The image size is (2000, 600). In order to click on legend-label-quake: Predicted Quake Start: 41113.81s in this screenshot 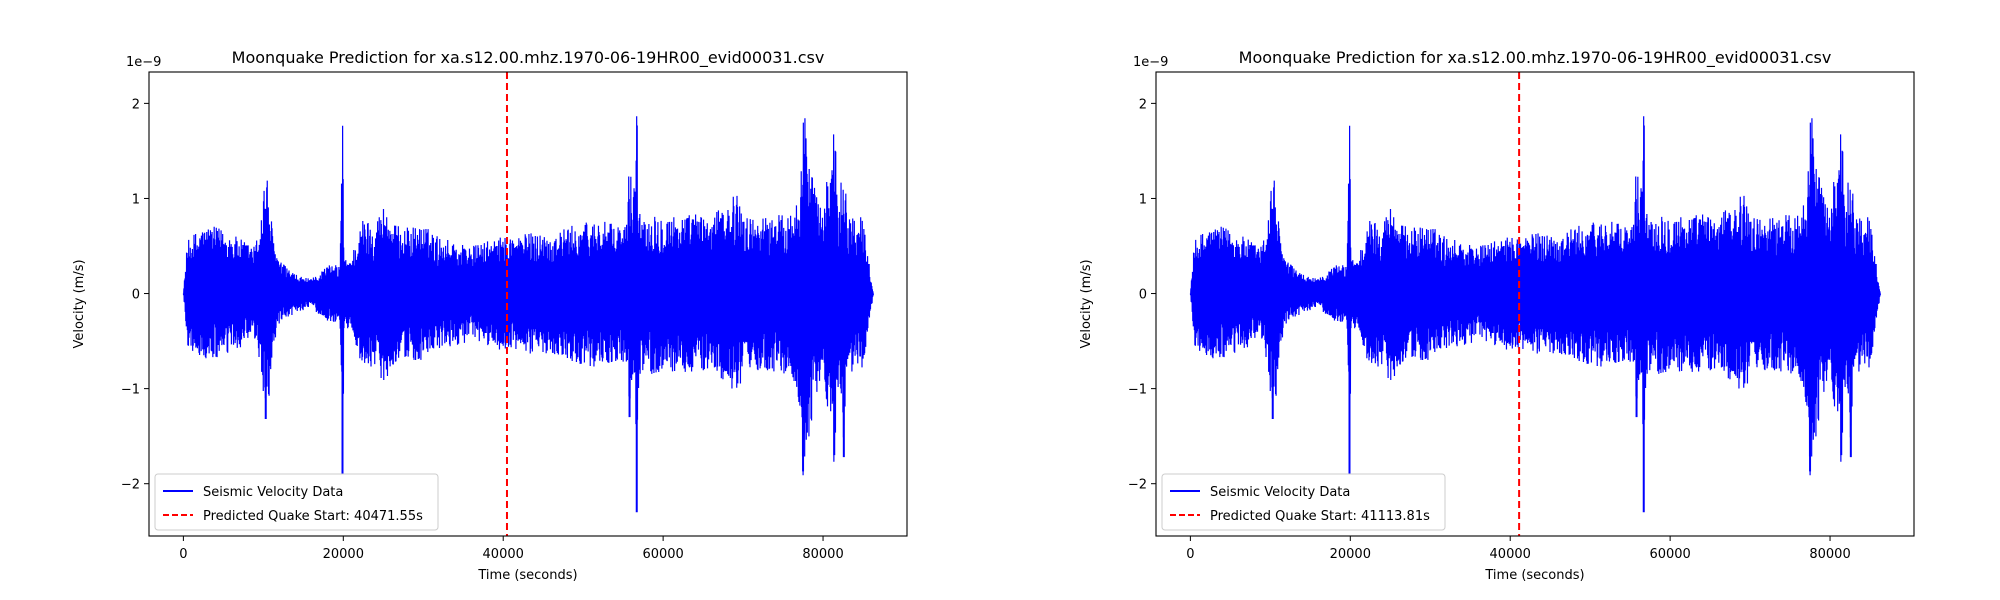, I will do `click(1320, 516)`.